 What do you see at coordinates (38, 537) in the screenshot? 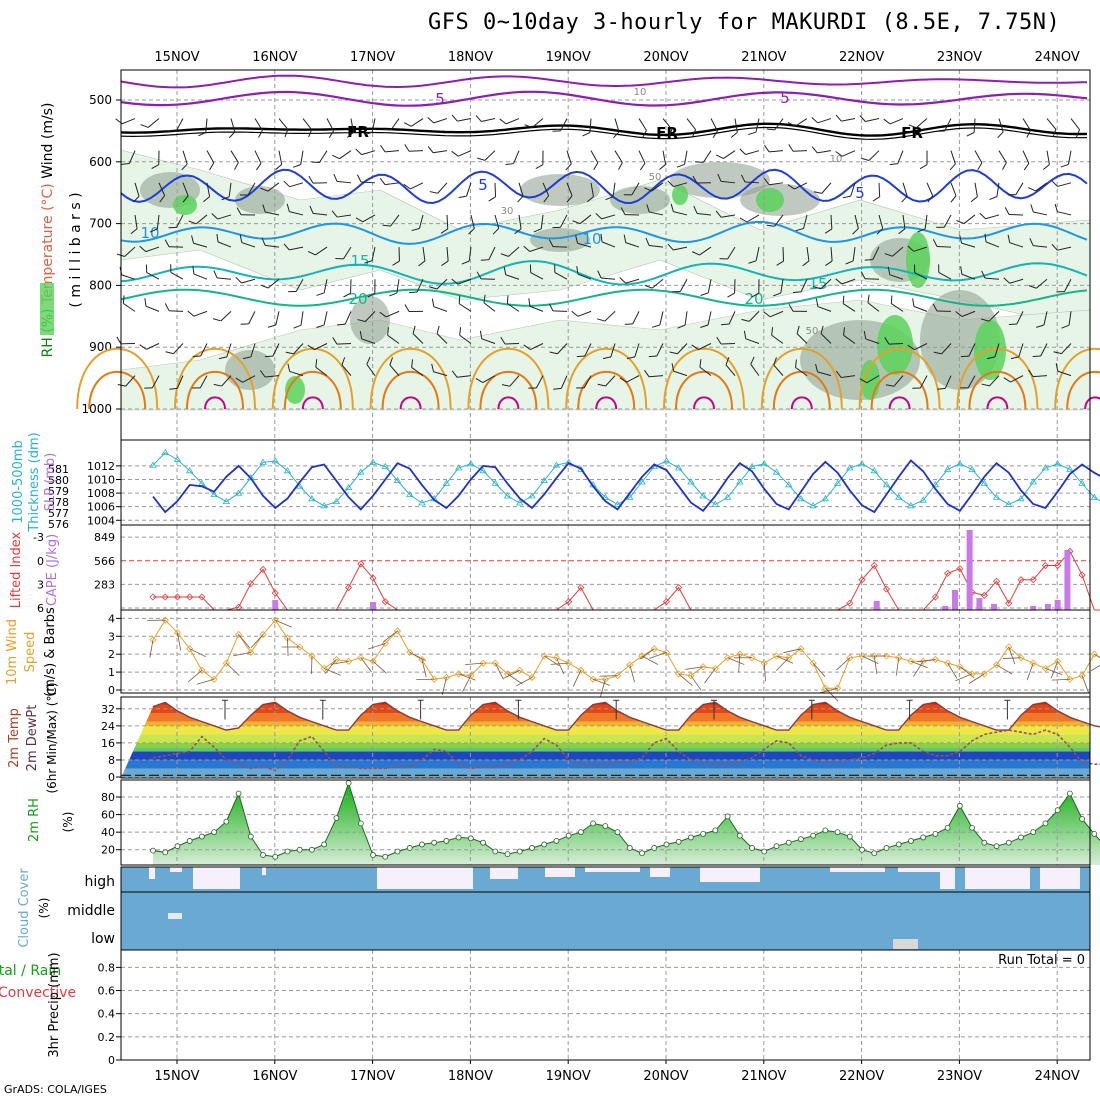
I see `li-tick-label: -3` at bounding box center [38, 537].